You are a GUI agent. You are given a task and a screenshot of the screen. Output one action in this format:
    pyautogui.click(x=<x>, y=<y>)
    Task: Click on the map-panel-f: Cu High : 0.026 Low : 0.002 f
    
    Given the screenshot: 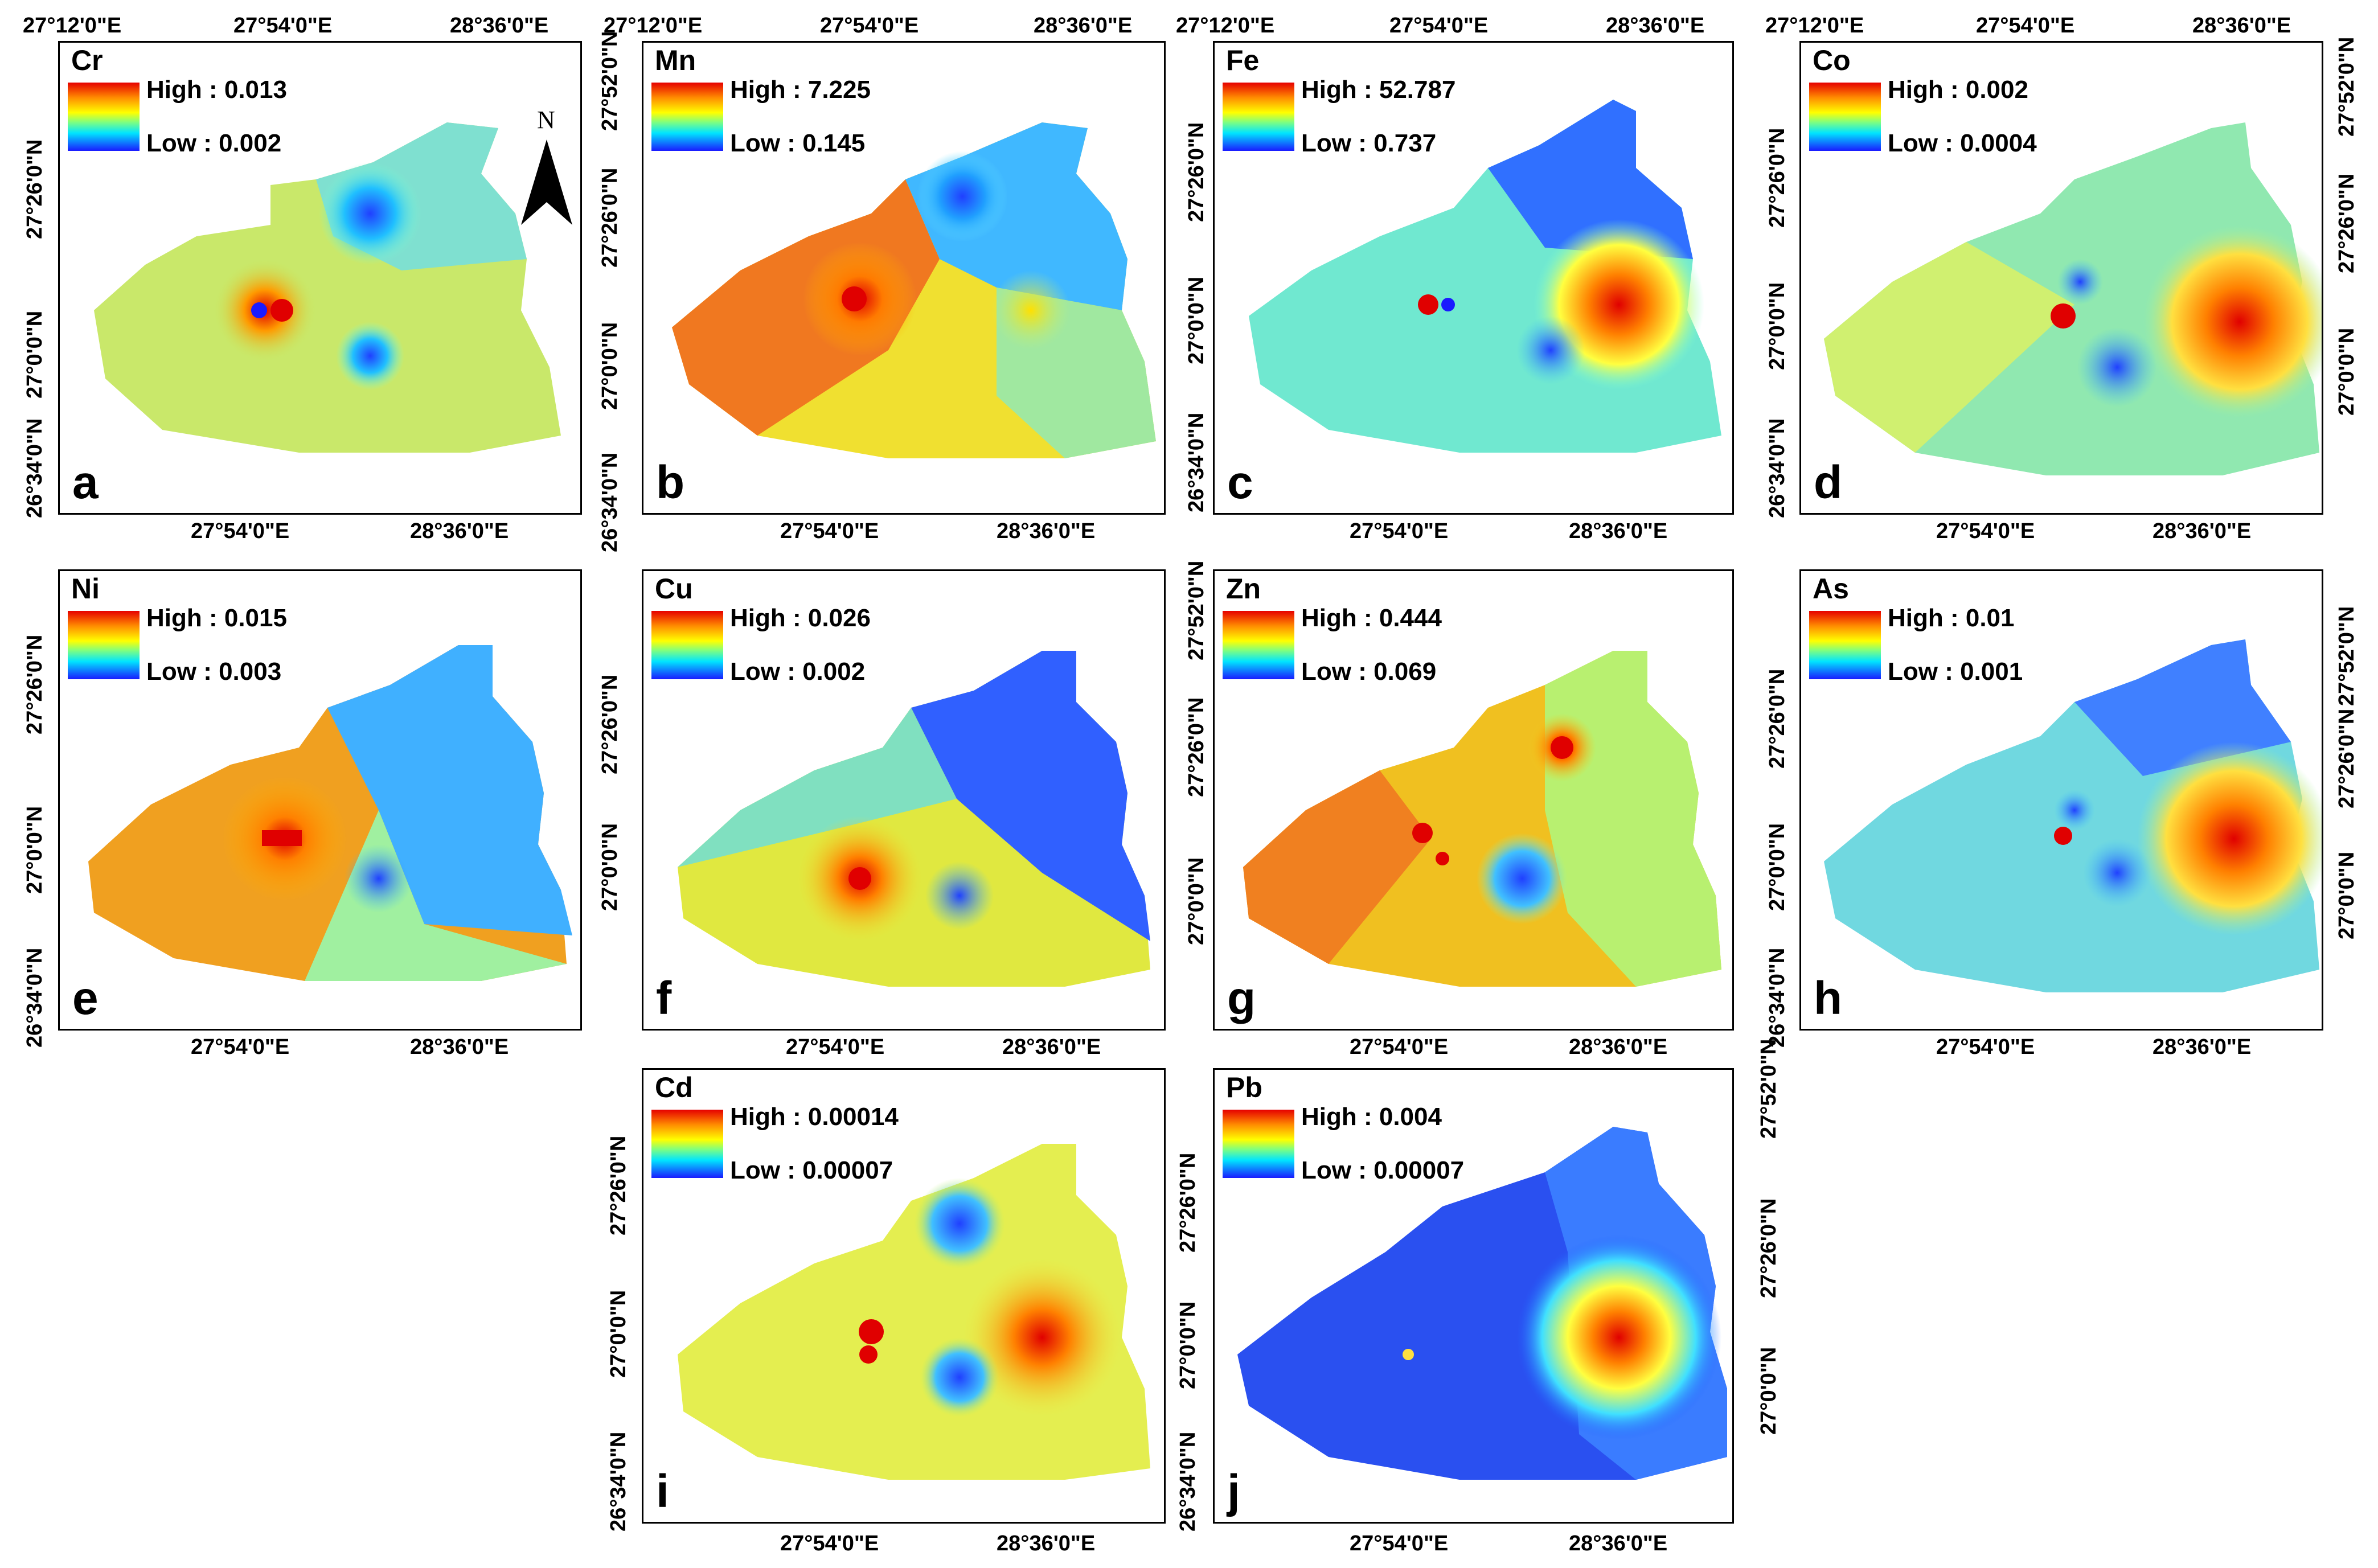 What is the action you would take?
    pyautogui.click(x=904, y=800)
    